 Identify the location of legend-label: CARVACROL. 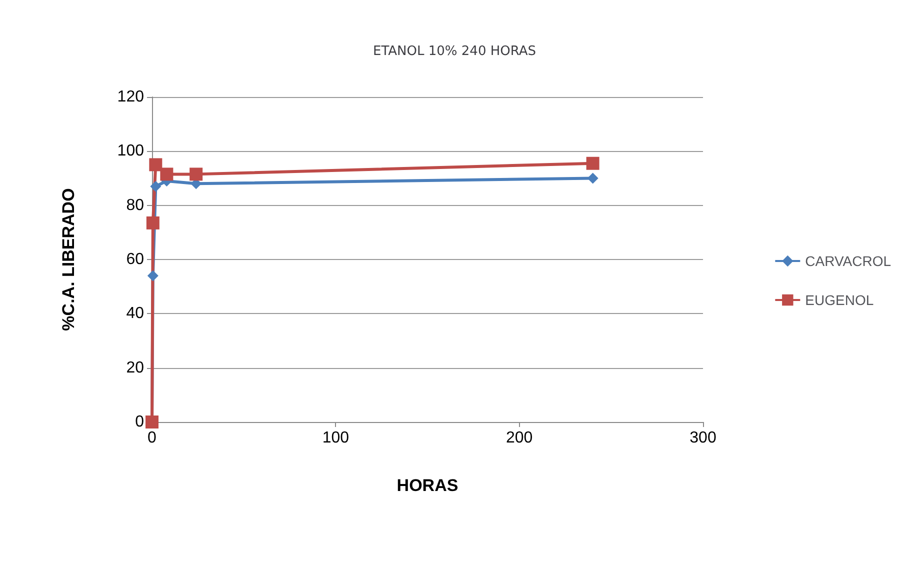
(848, 261).